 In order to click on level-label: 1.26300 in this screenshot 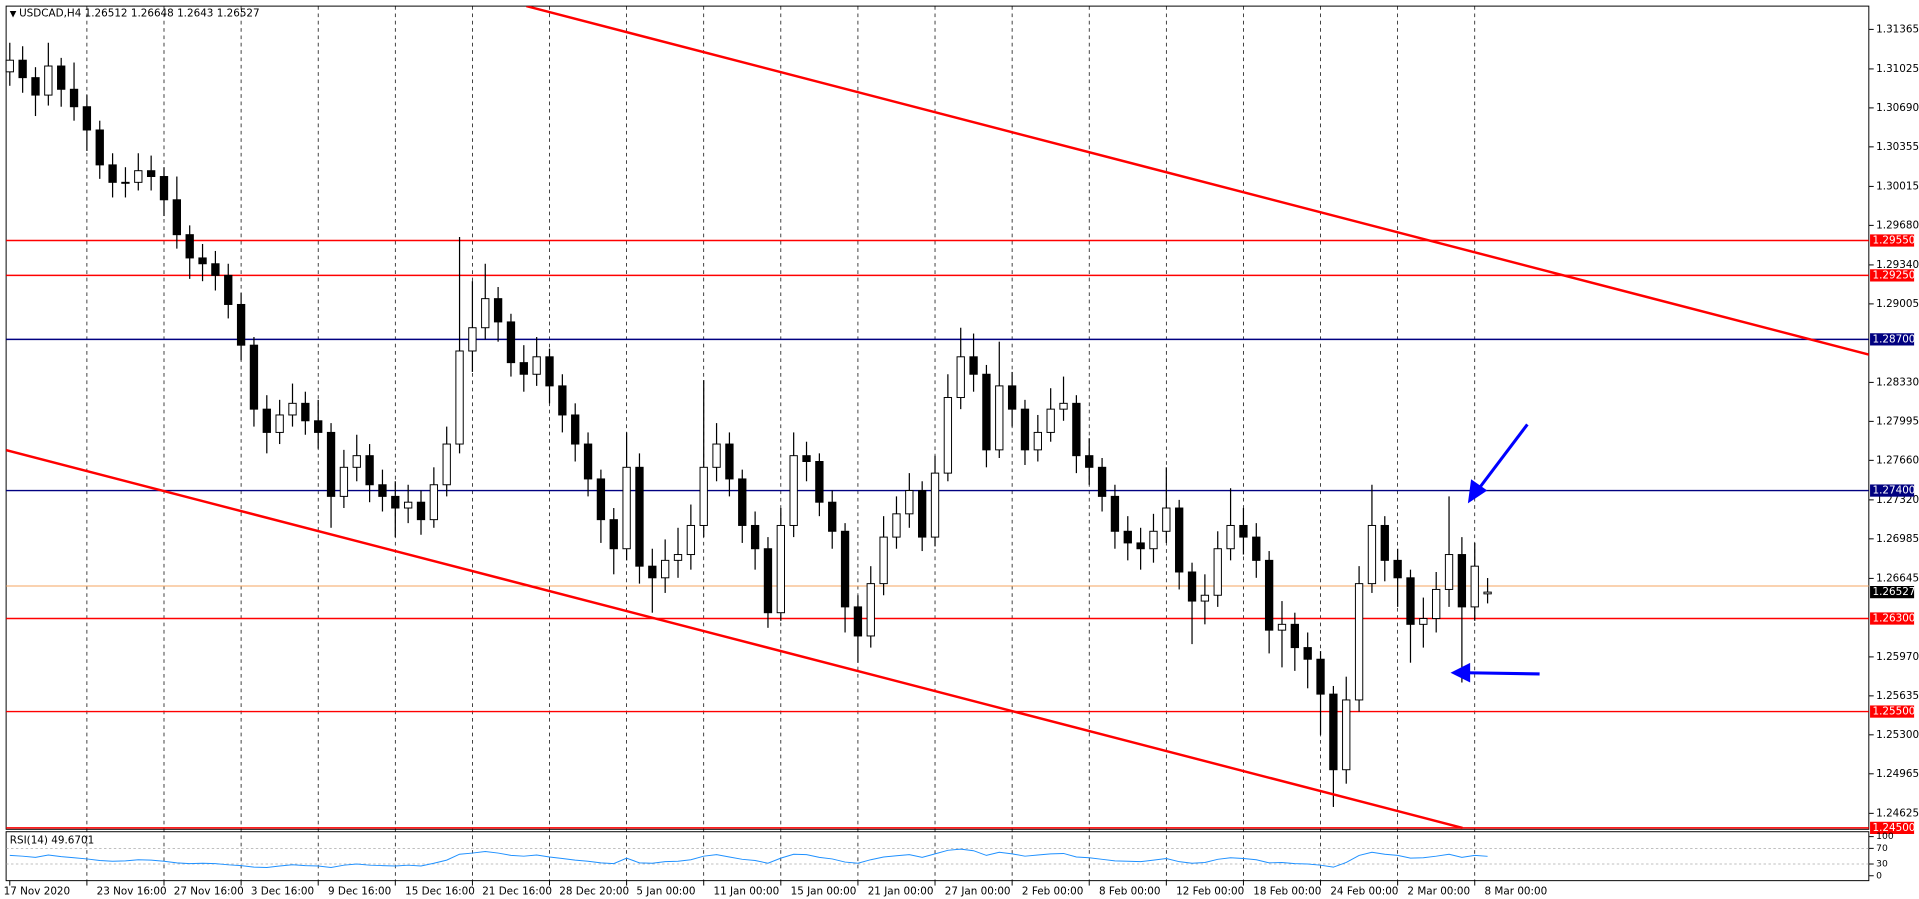, I will do `click(1893, 619)`.